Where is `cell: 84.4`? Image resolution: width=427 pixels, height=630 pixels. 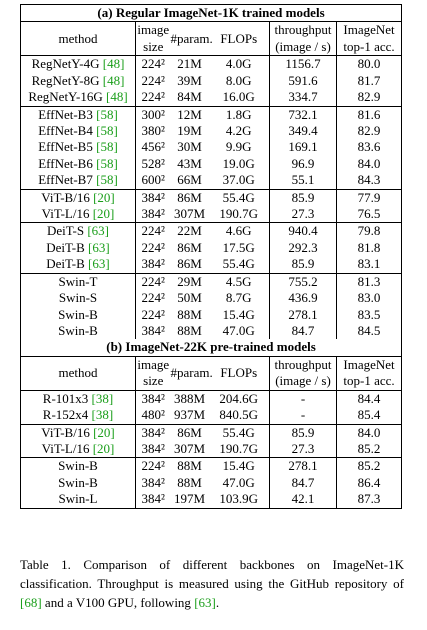
cell: 84.4 is located at coordinates (368, 398).